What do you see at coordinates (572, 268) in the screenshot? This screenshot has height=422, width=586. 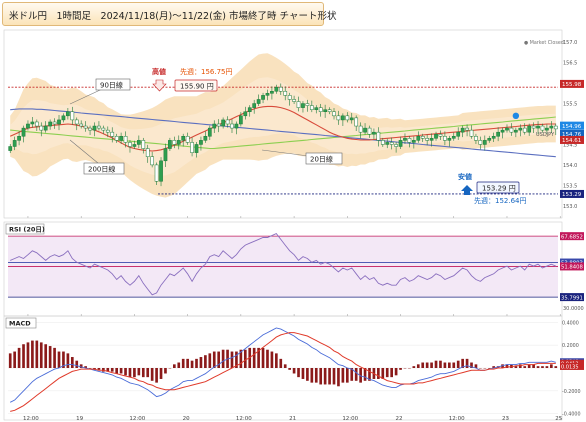 I see `rsi-right-label: 51.8408` at bounding box center [572, 268].